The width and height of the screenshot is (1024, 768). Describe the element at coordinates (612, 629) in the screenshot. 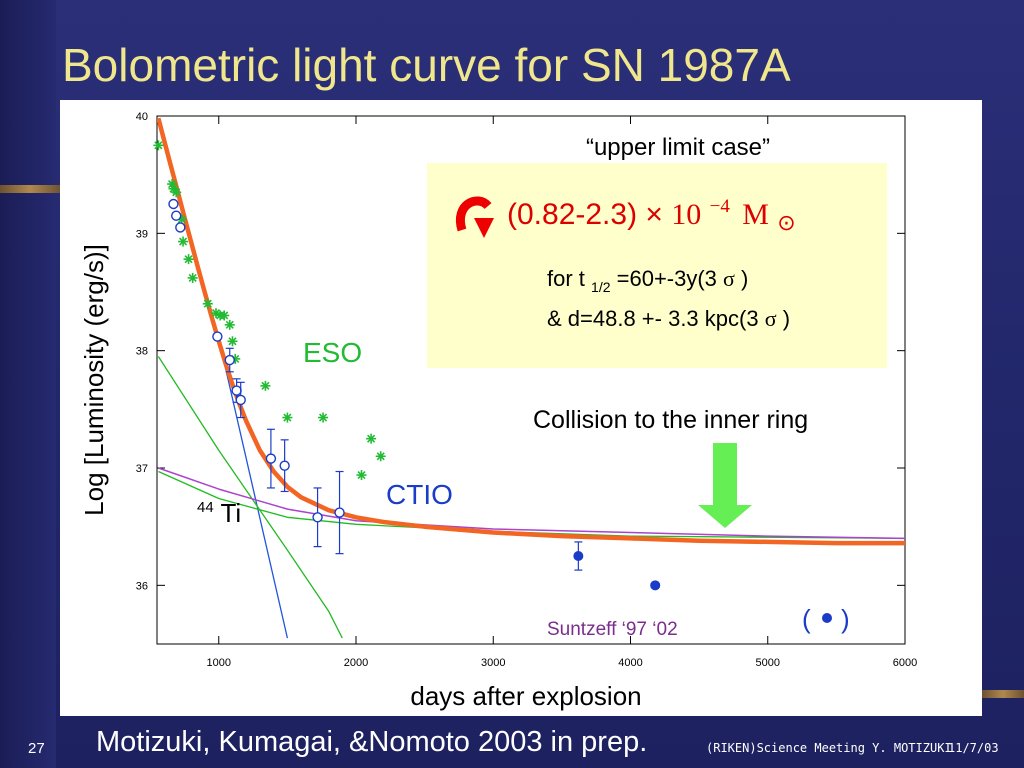

I see `suntzeff-label: Suntzeff ‘97 ‘02` at that location.